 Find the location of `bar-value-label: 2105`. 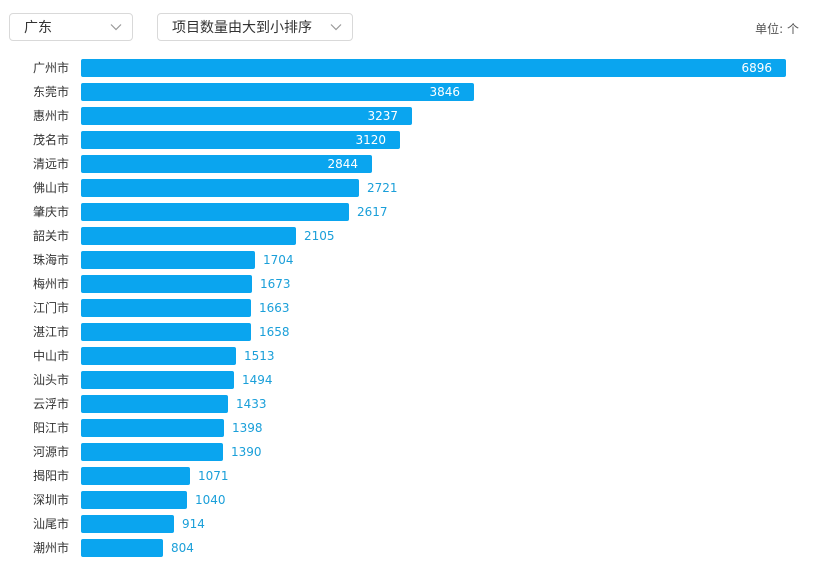

bar-value-label: 2105 is located at coordinates (319, 236).